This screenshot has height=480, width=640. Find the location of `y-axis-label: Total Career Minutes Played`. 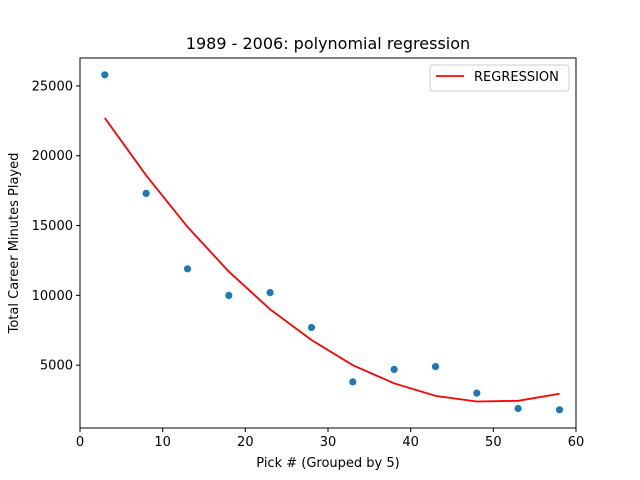

y-axis-label: Total Career Minutes Played is located at coordinates (14, 244).